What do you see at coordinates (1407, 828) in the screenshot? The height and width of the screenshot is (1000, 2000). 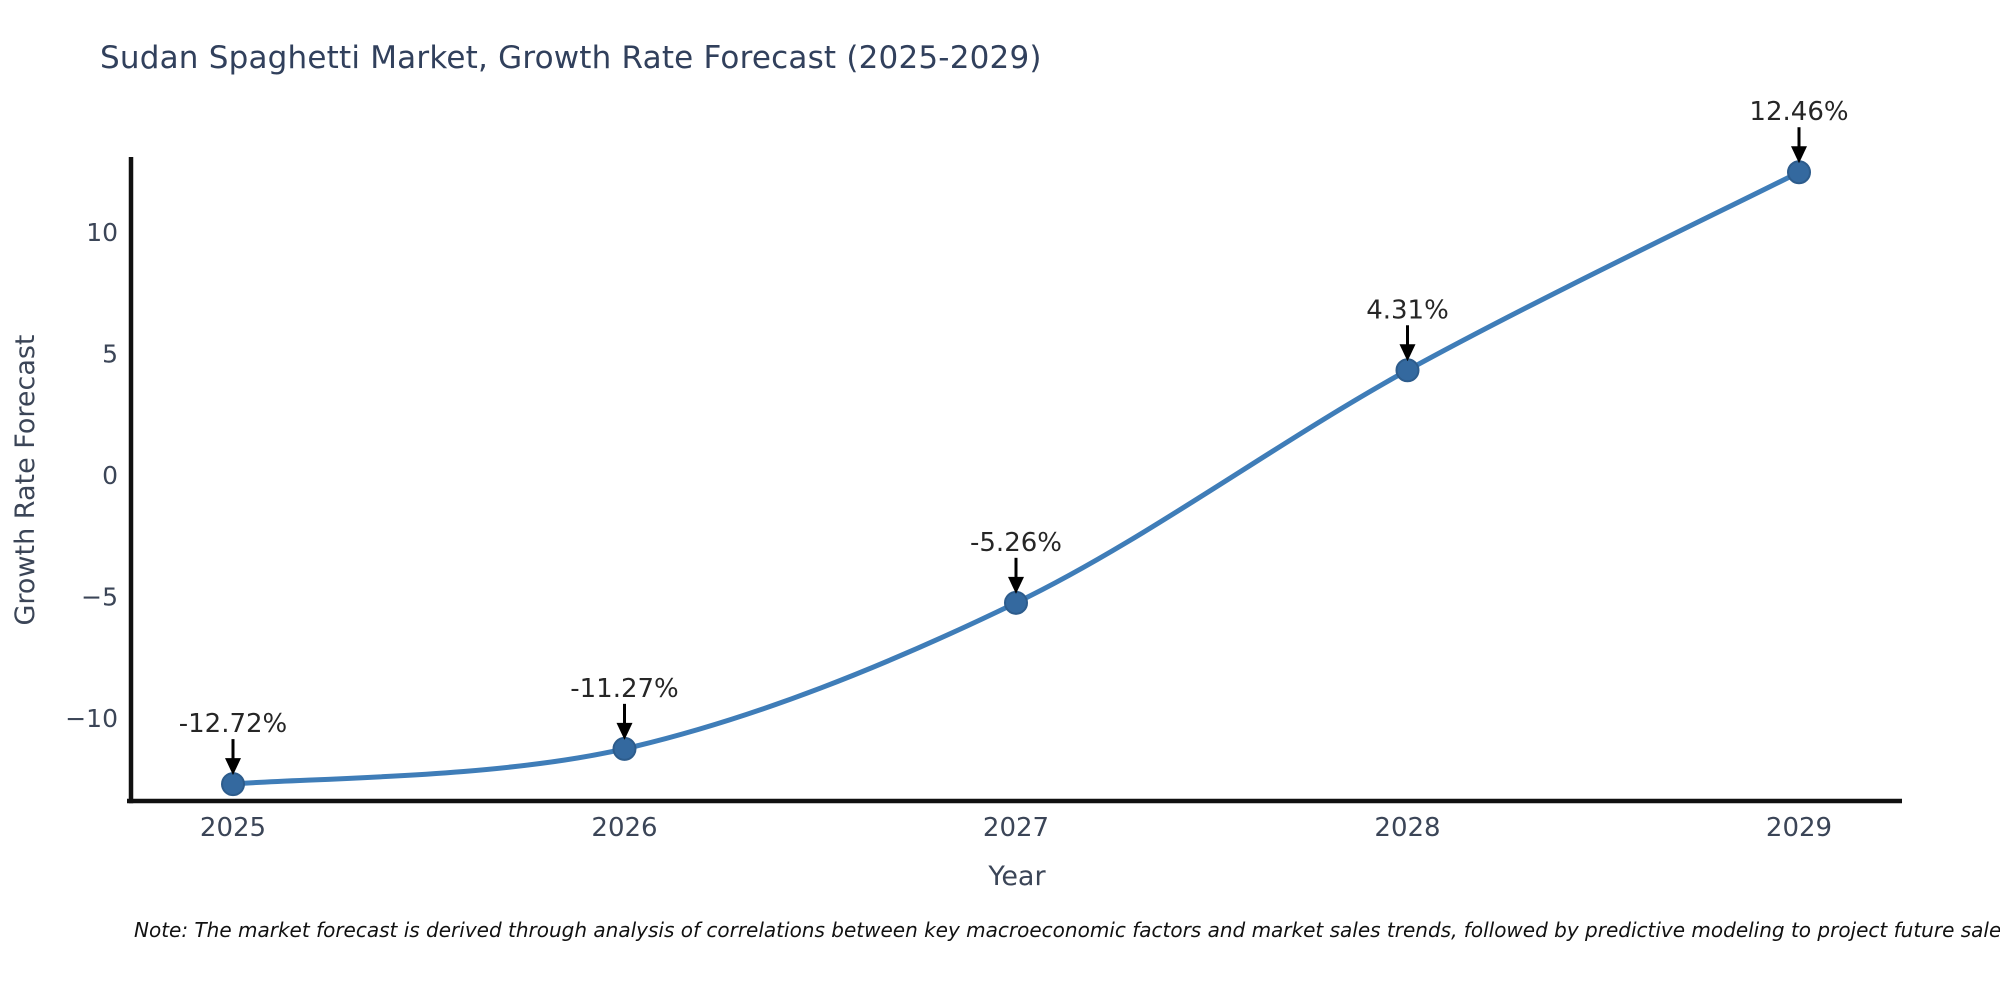 I see `x-tick-label: 2028` at bounding box center [1407, 828].